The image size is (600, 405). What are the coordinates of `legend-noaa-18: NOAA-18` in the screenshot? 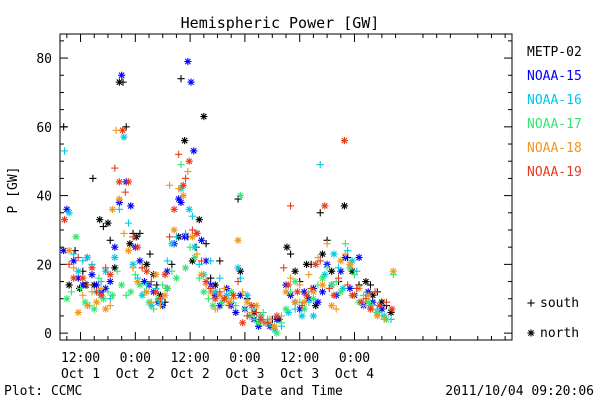 It's located at (554, 148).